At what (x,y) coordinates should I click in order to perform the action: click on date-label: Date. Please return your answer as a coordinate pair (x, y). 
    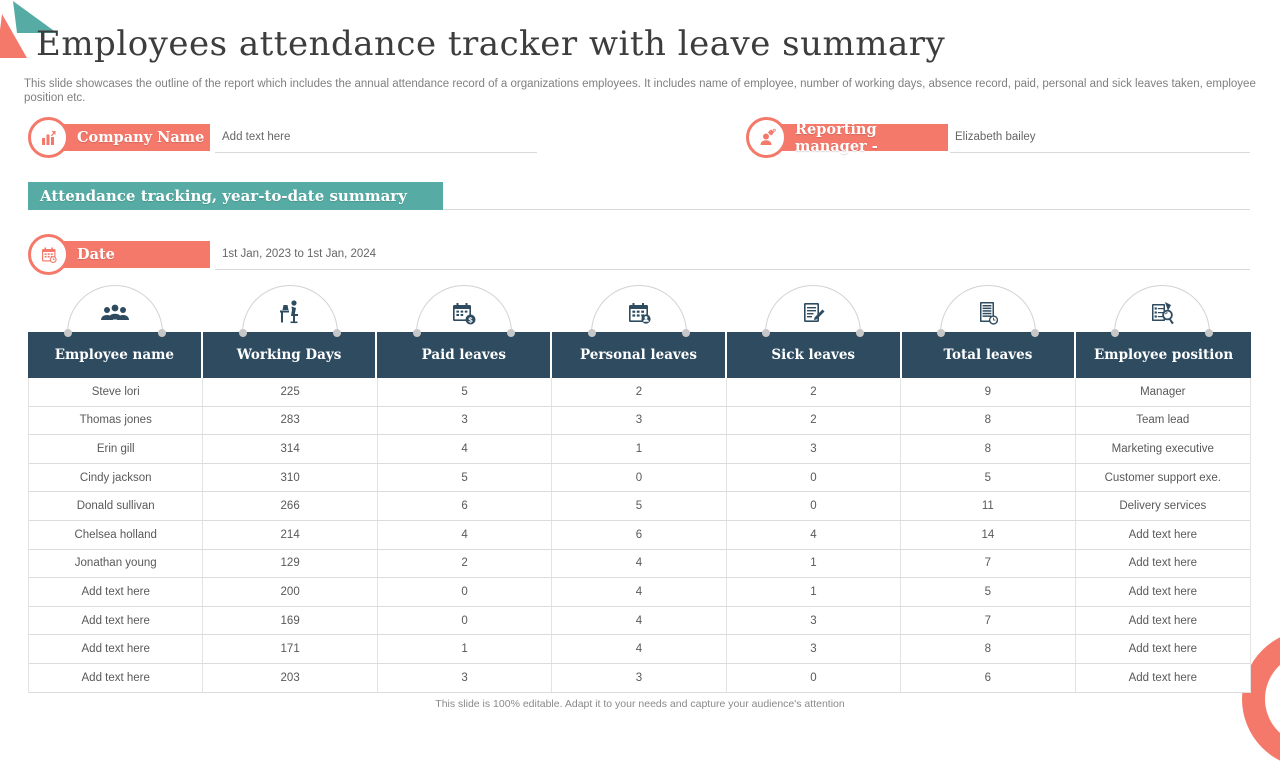
    Looking at the image, I should click on (96, 254).